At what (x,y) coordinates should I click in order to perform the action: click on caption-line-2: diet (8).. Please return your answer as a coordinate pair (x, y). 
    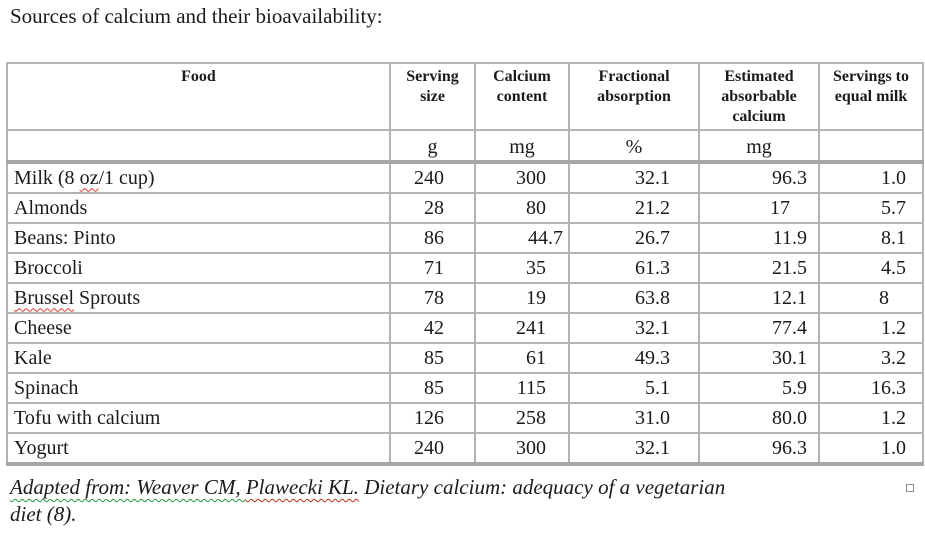
    Looking at the image, I should click on (43, 514).